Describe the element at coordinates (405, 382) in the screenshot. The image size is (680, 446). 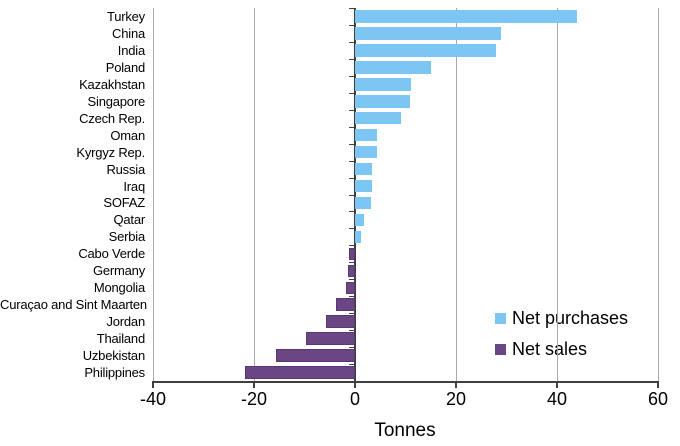
I see `x-axis-line` at that location.